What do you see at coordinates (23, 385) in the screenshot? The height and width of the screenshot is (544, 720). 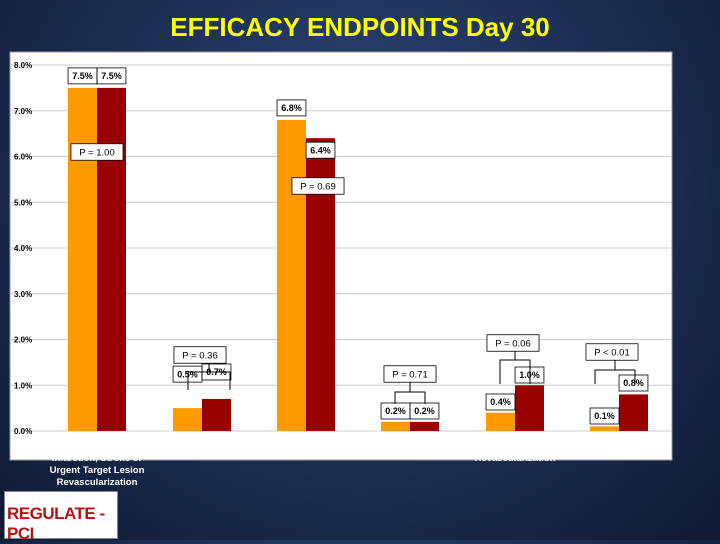 I see `y-tick-label: 1.0%` at bounding box center [23, 385].